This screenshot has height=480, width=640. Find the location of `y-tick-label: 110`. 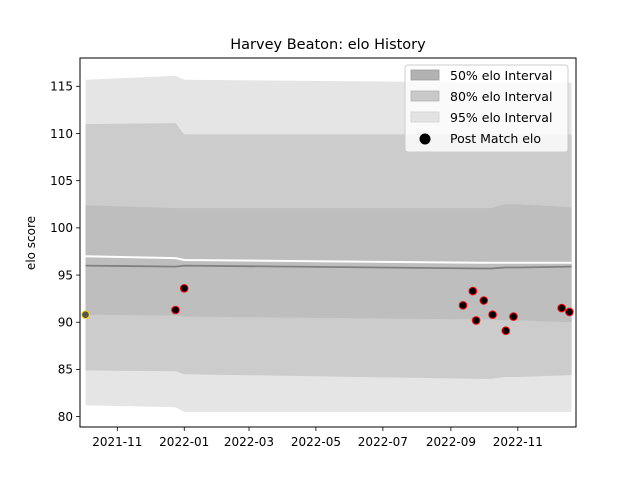

y-tick-label: 110 is located at coordinates (61, 134).